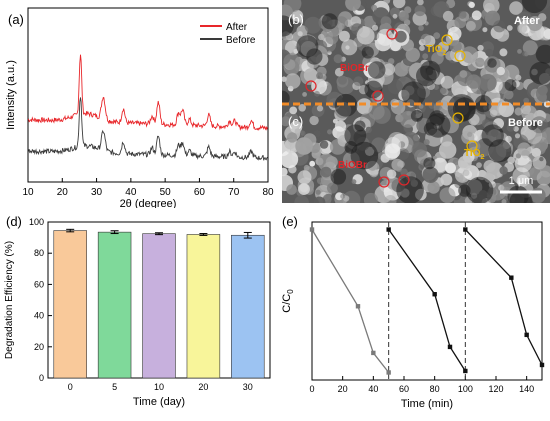 The image size is (550, 421). I want to click on panel-label-b: (b), so click(296, 19).